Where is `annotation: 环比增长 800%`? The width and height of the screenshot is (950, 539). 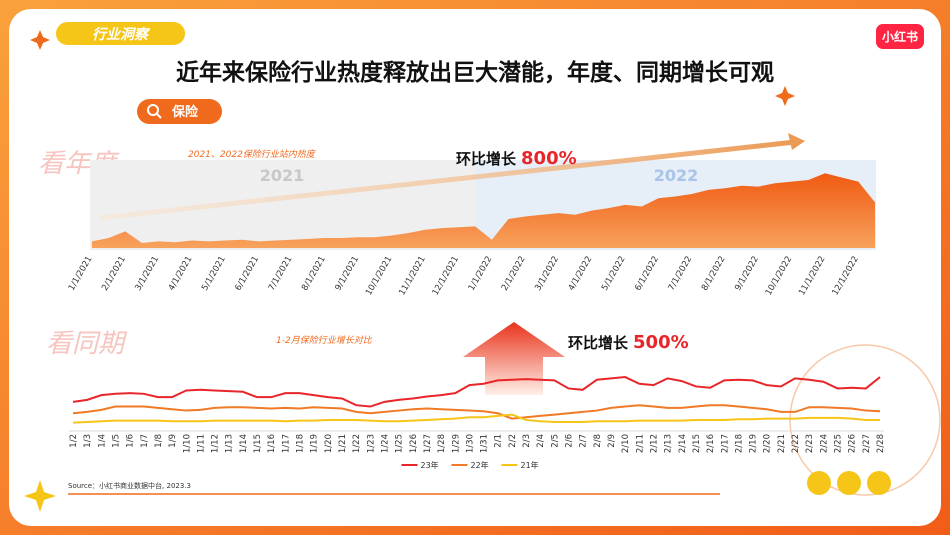 annotation: 环比增长 800% is located at coordinates (516, 158).